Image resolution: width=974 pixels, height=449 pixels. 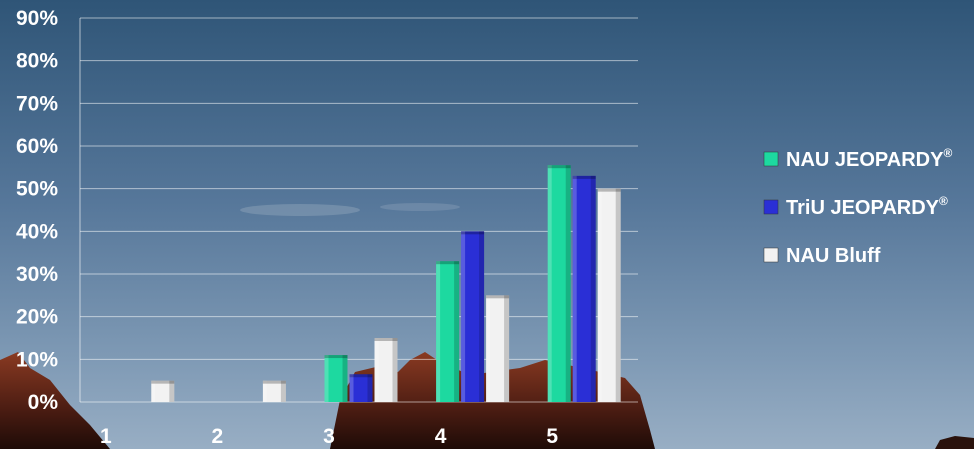 What do you see at coordinates (552, 436) in the screenshot?
I see `x-tick-label: 5` at bounding box center [552, 436].